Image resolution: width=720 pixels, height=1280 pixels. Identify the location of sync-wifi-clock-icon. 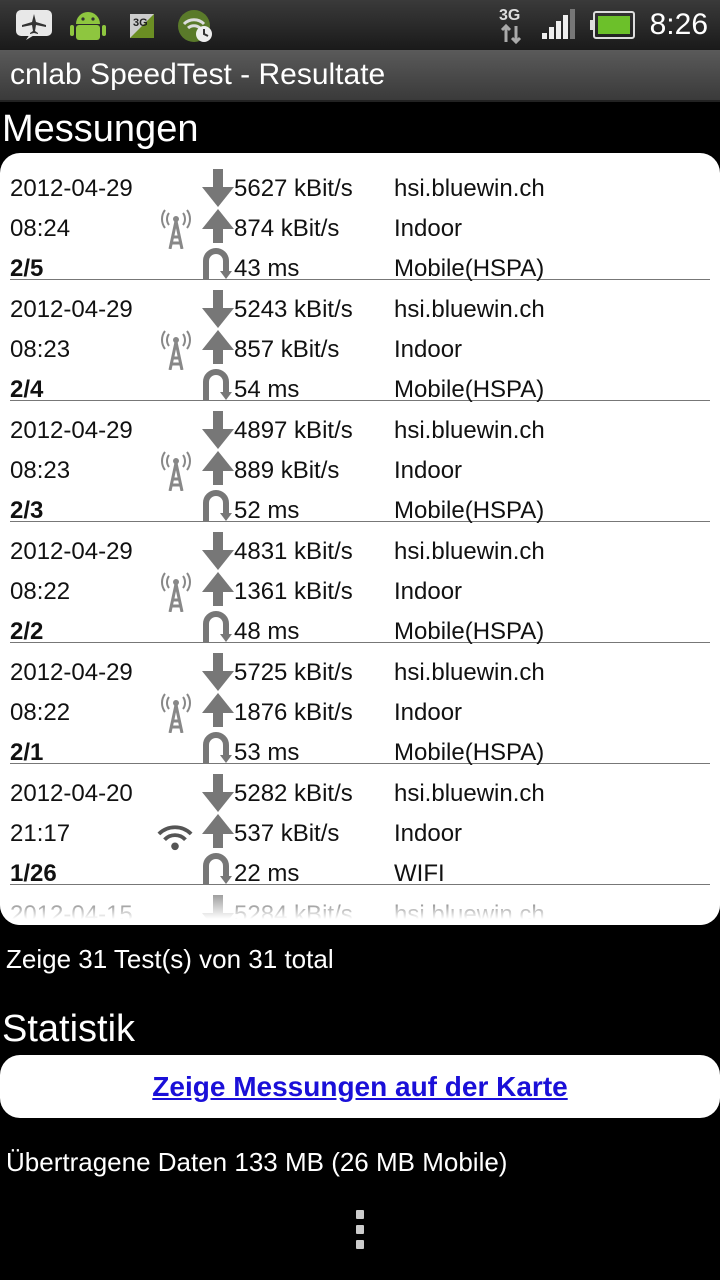
(195, 26).